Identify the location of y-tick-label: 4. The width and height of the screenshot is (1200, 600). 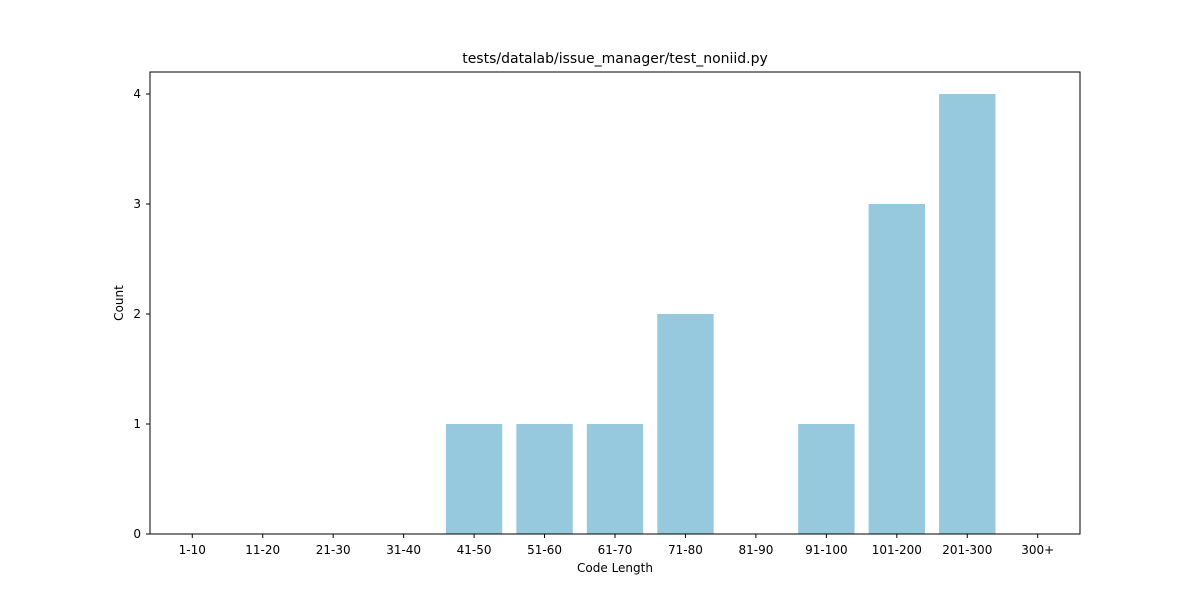
(137, 94).